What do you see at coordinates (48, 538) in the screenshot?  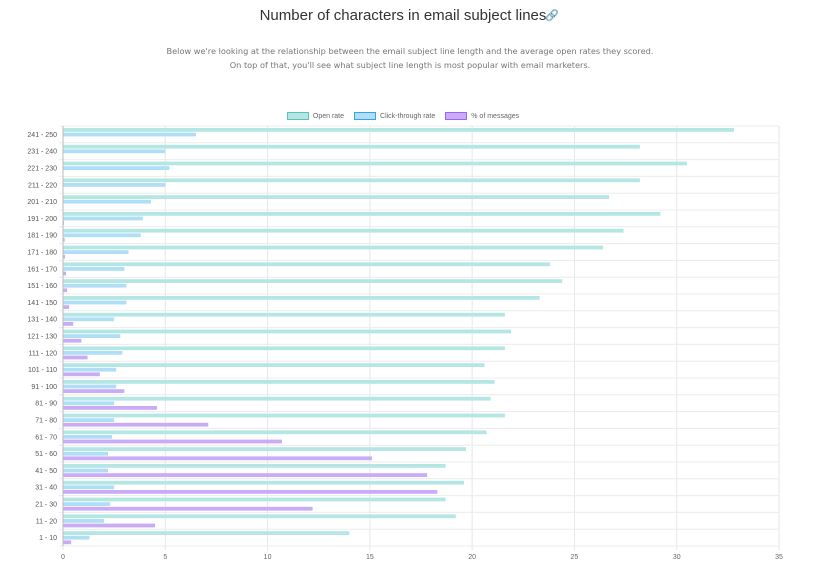 I see `y-tick-label: 1 - 10` at bounding box center [48, 538].